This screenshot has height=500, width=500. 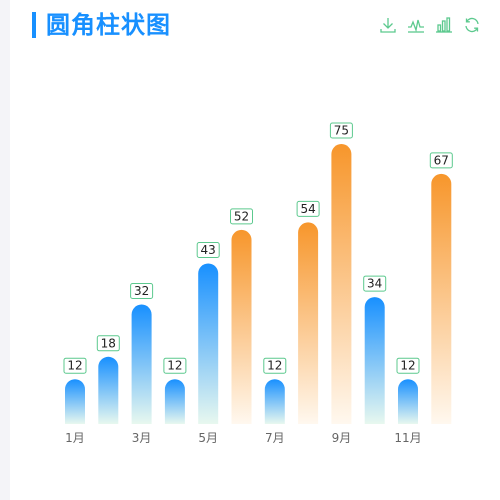 I want to click on x-tick-11月: 11月, so click(x=407, y=438).